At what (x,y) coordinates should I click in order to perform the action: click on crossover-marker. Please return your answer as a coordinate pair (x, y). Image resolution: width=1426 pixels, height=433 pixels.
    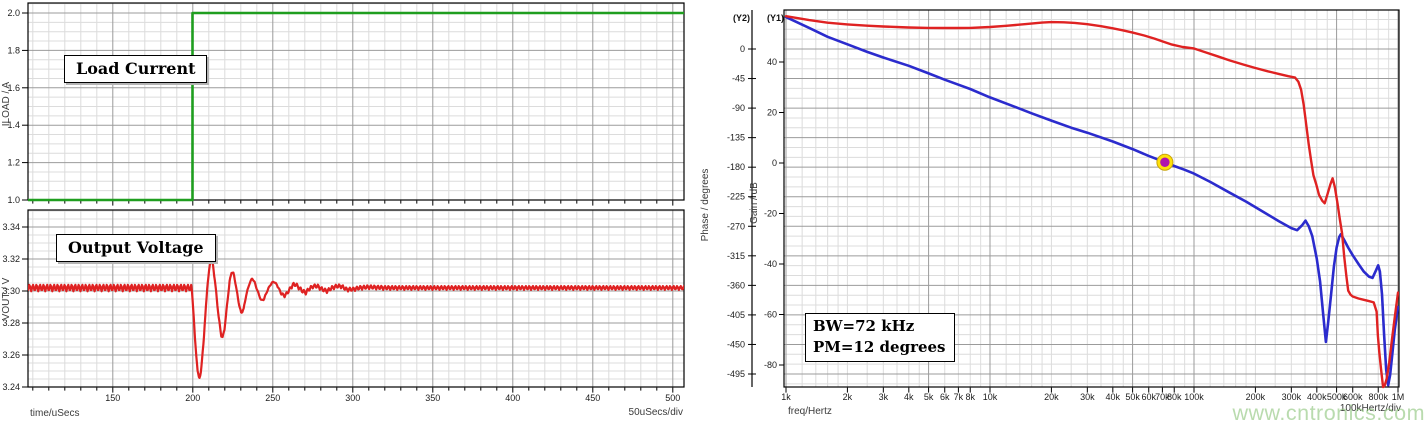
    Looking at the image, I should click on (1165, 162).